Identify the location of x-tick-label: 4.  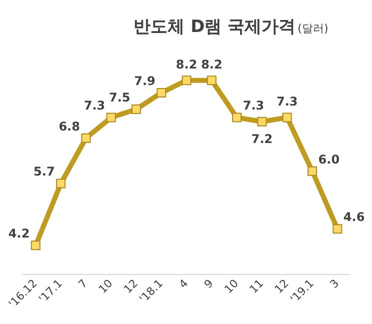
(183, 284).